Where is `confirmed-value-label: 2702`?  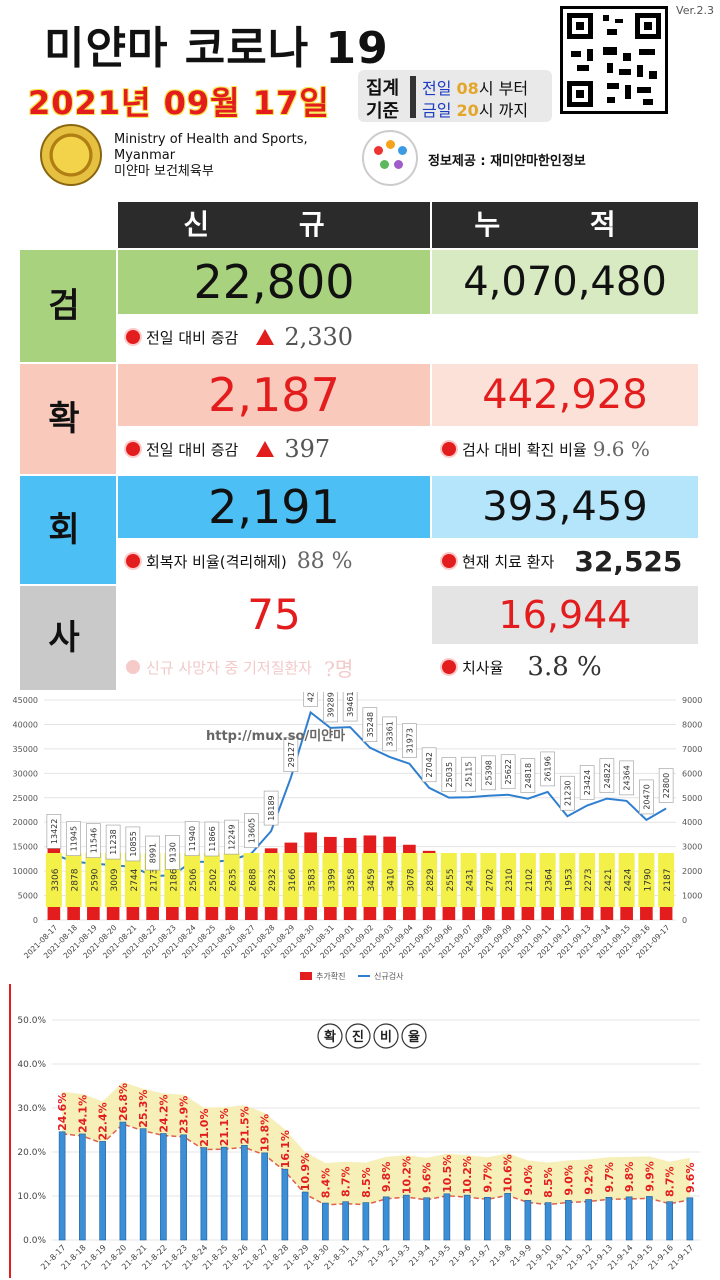 confirmed-value-label: 2702 is located at coordinates (490, 880).